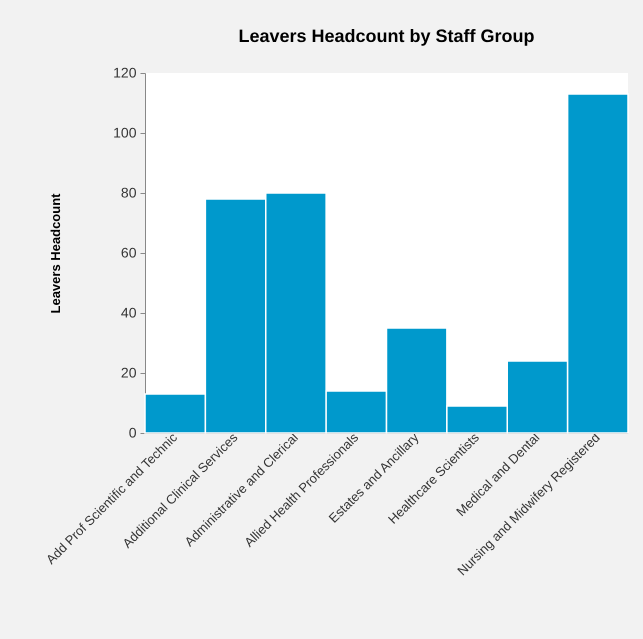  I want to click on y-tick-label: 120, so click(125, 72).